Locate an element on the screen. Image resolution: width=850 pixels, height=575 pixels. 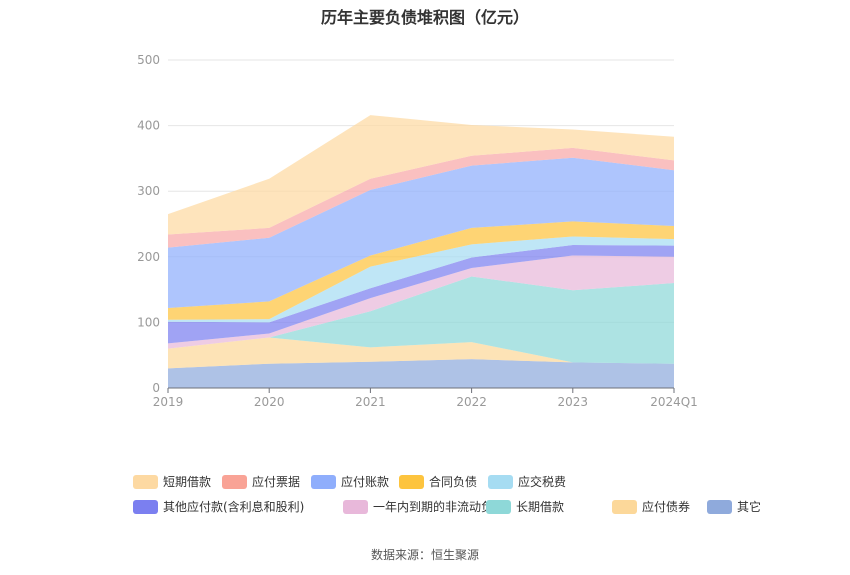
legend-label: 应付票据 is located at coordinates (276, 482).